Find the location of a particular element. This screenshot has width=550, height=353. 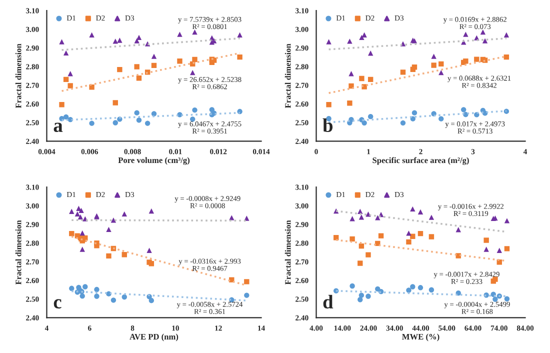

x-axis-title: AVE PD (nm) is located at coordinates (154, 338).